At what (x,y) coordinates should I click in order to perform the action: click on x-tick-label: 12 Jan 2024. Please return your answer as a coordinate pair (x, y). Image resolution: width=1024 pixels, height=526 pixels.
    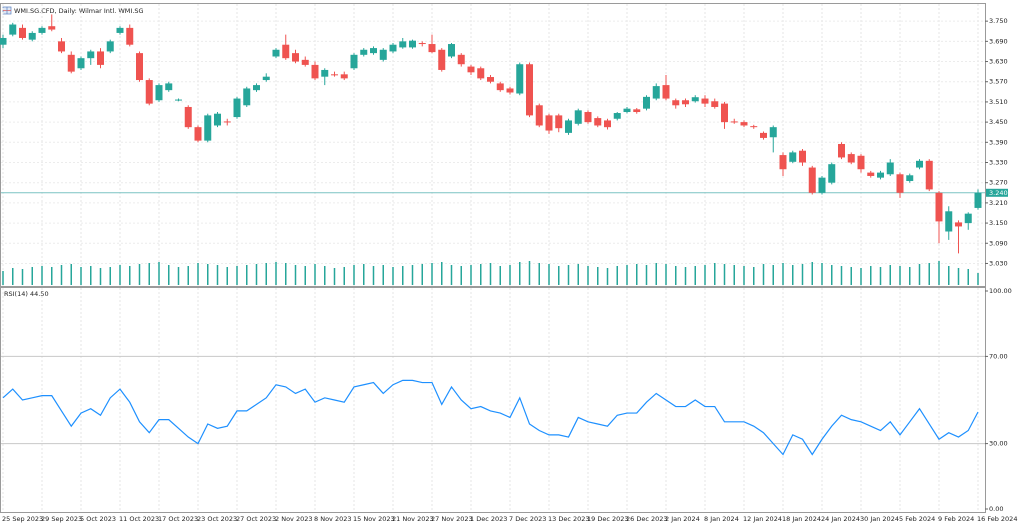
    Looking at the image, I should click on (762, 519).